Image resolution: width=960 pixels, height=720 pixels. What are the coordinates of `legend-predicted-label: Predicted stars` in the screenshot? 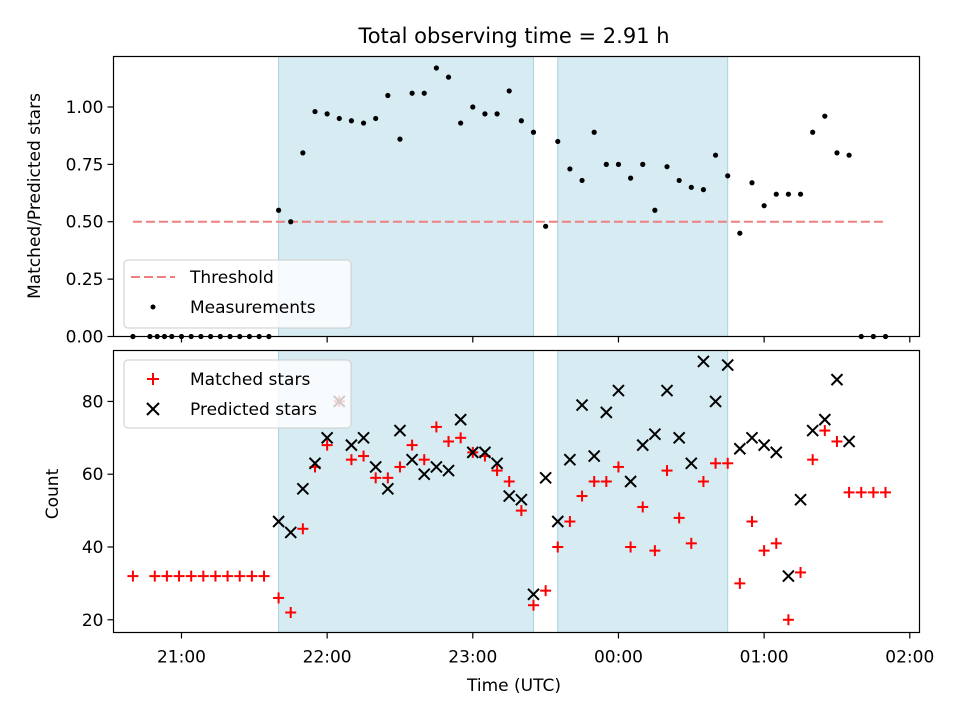 It's located at (253, 410).